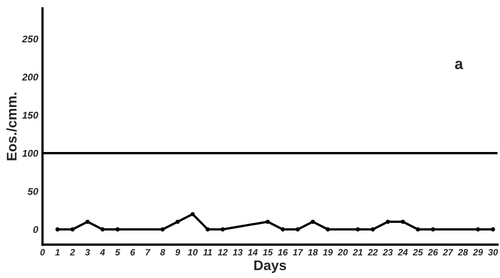 This screenshot has width=500, height=278. What do you see at coordinates (283, 252) in the screenshot?
I see `x-tick-label: 16` at bounding box center [283, 252].